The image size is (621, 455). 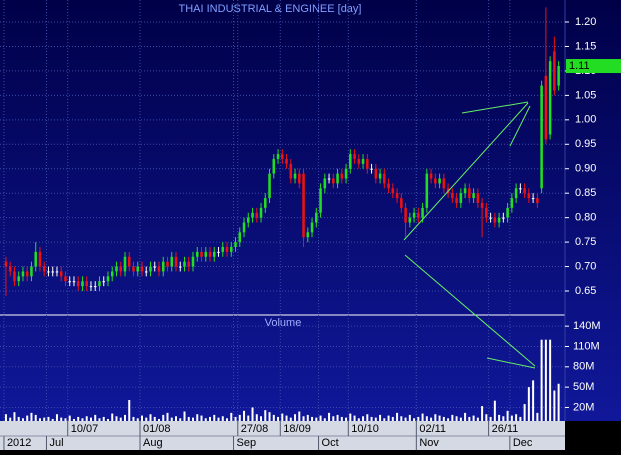 I want to click on volume-title: Volume, so click(x=283, y=323).